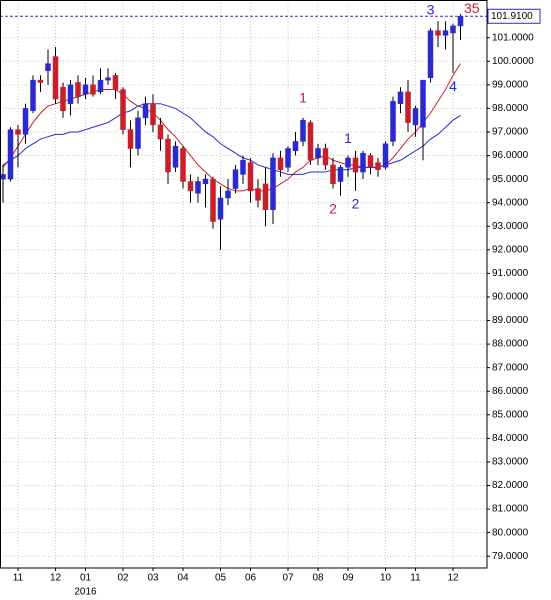 The image size is (551, 600). What do you see at coordinates (510, 297) in the screenshot?
I see `y-tick-label: 90.0000` at bounding box center [510, 297].